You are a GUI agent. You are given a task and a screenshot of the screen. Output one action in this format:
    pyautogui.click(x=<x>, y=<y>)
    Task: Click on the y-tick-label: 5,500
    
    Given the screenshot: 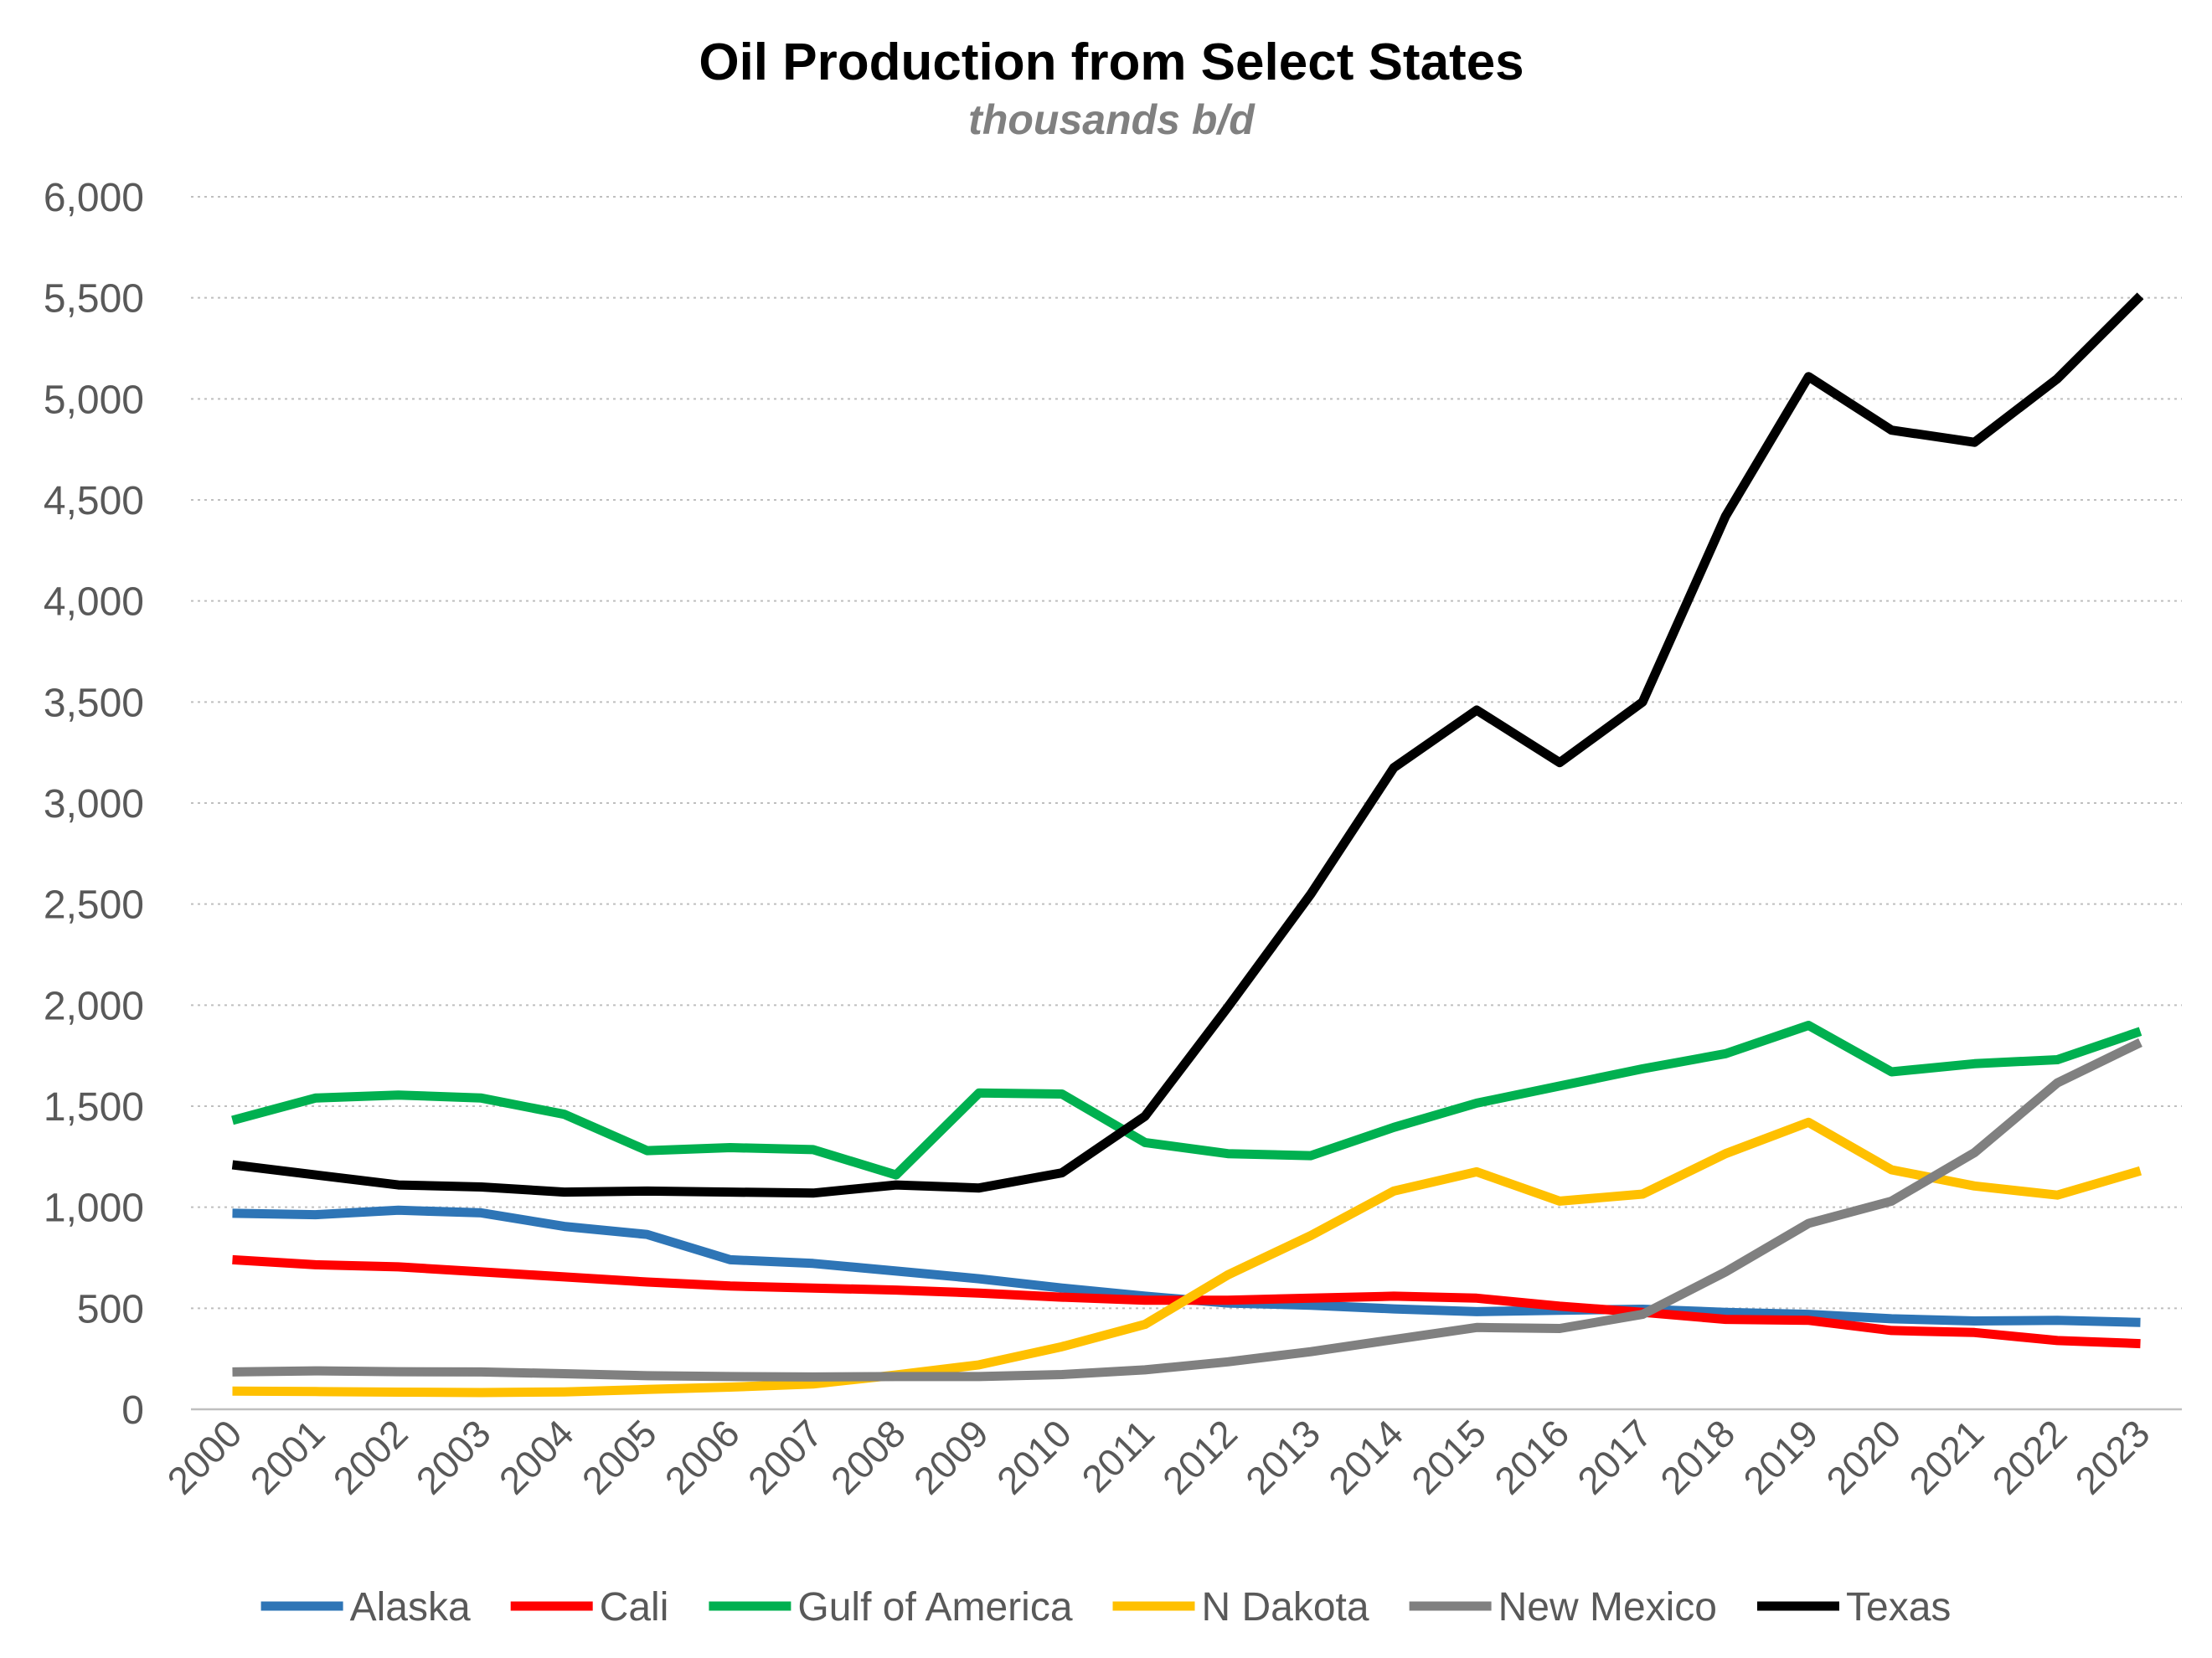 What is the action you would take?
    pyautogui.click(x=94, y=299)
    